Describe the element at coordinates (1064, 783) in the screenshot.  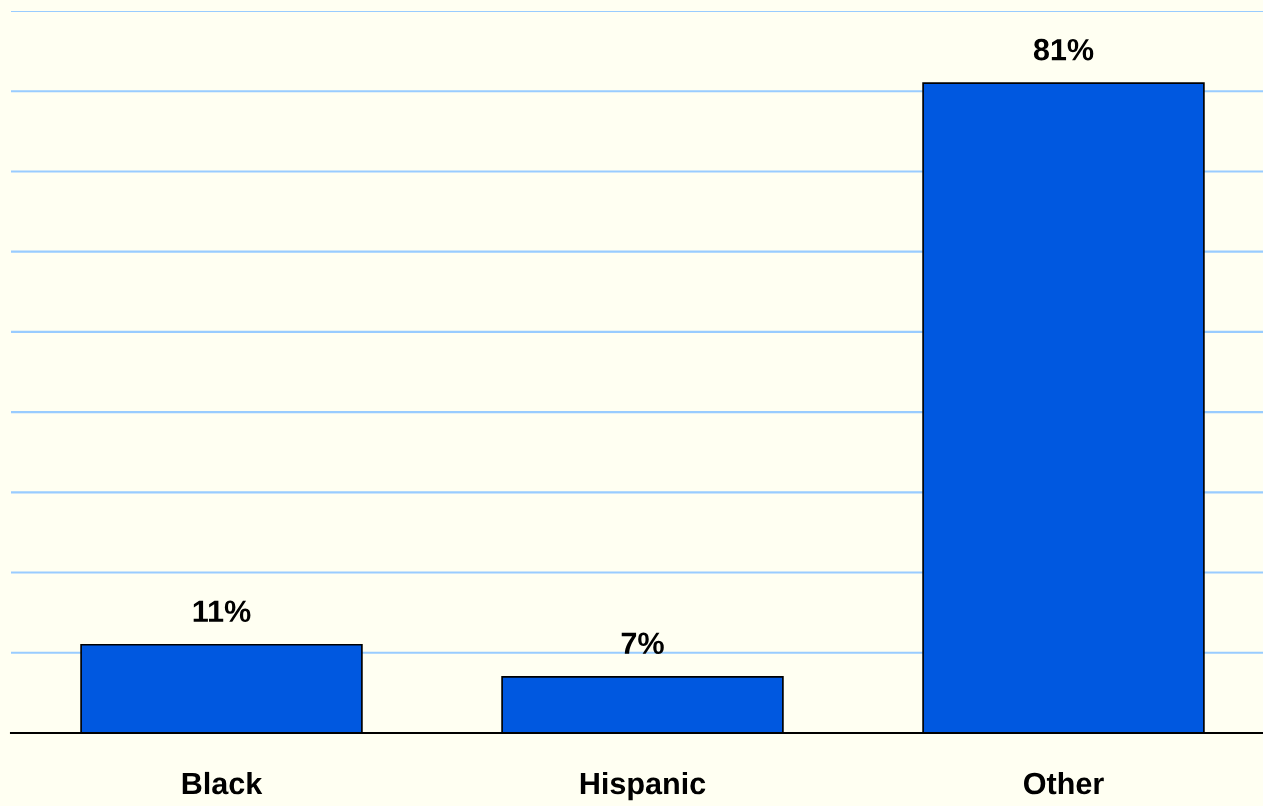
I see `x-tick-label: Other` at that location.